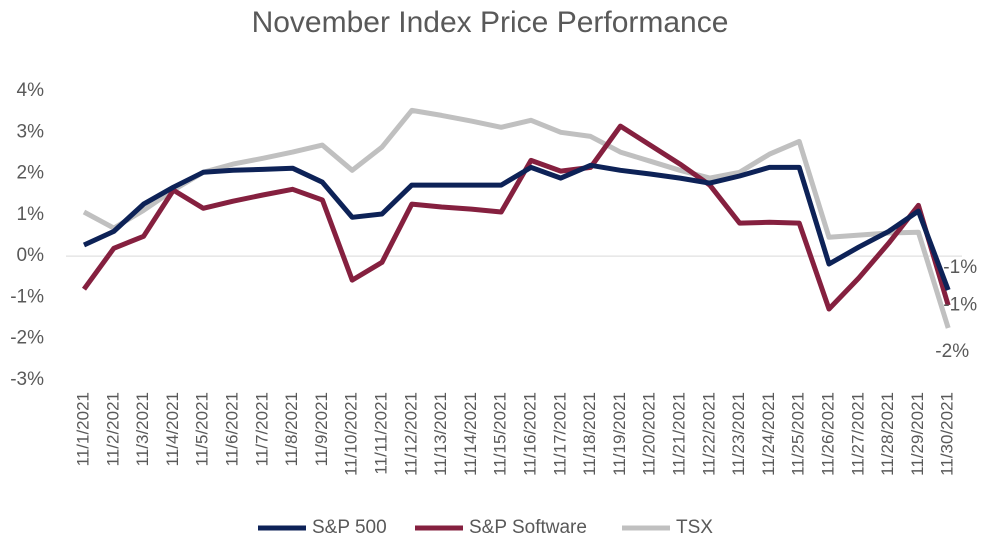 The width and height of the screenshot is (982, 542). I want to click on y-tick-label: -2%, so click(27, 338).